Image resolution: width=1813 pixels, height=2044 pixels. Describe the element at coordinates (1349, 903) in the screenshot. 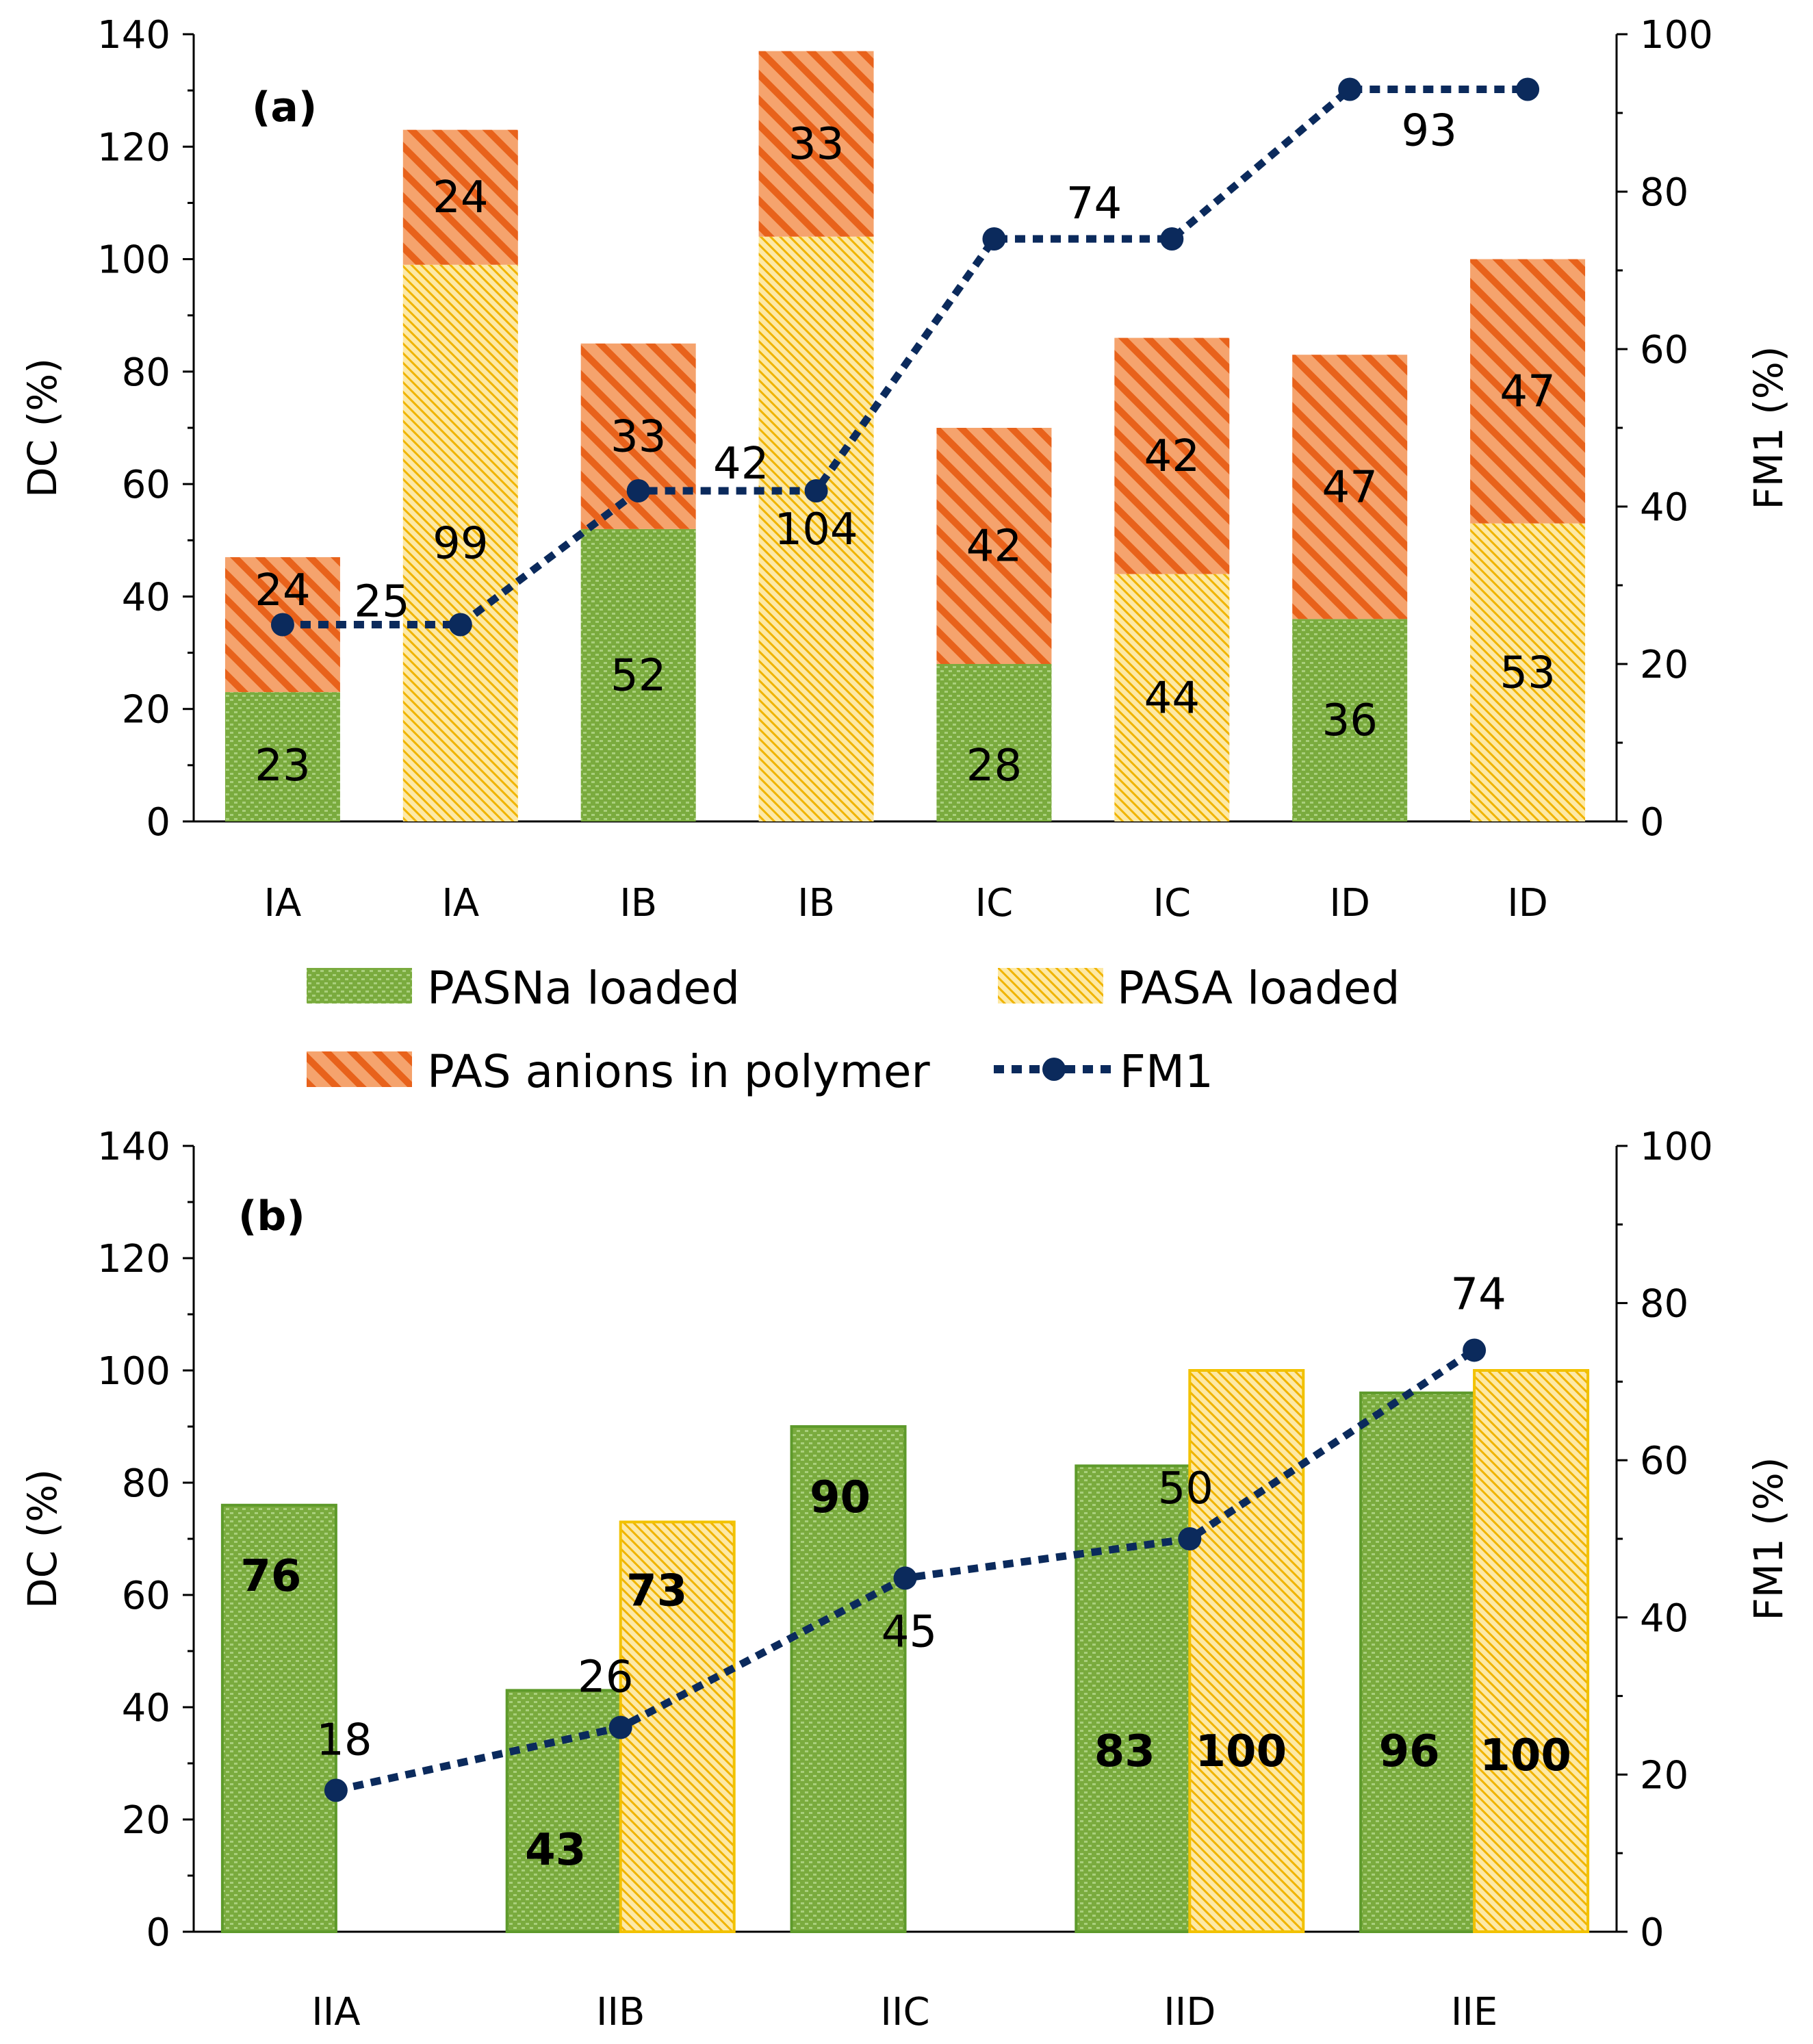

I see `x-tick-label: ID` at that location.